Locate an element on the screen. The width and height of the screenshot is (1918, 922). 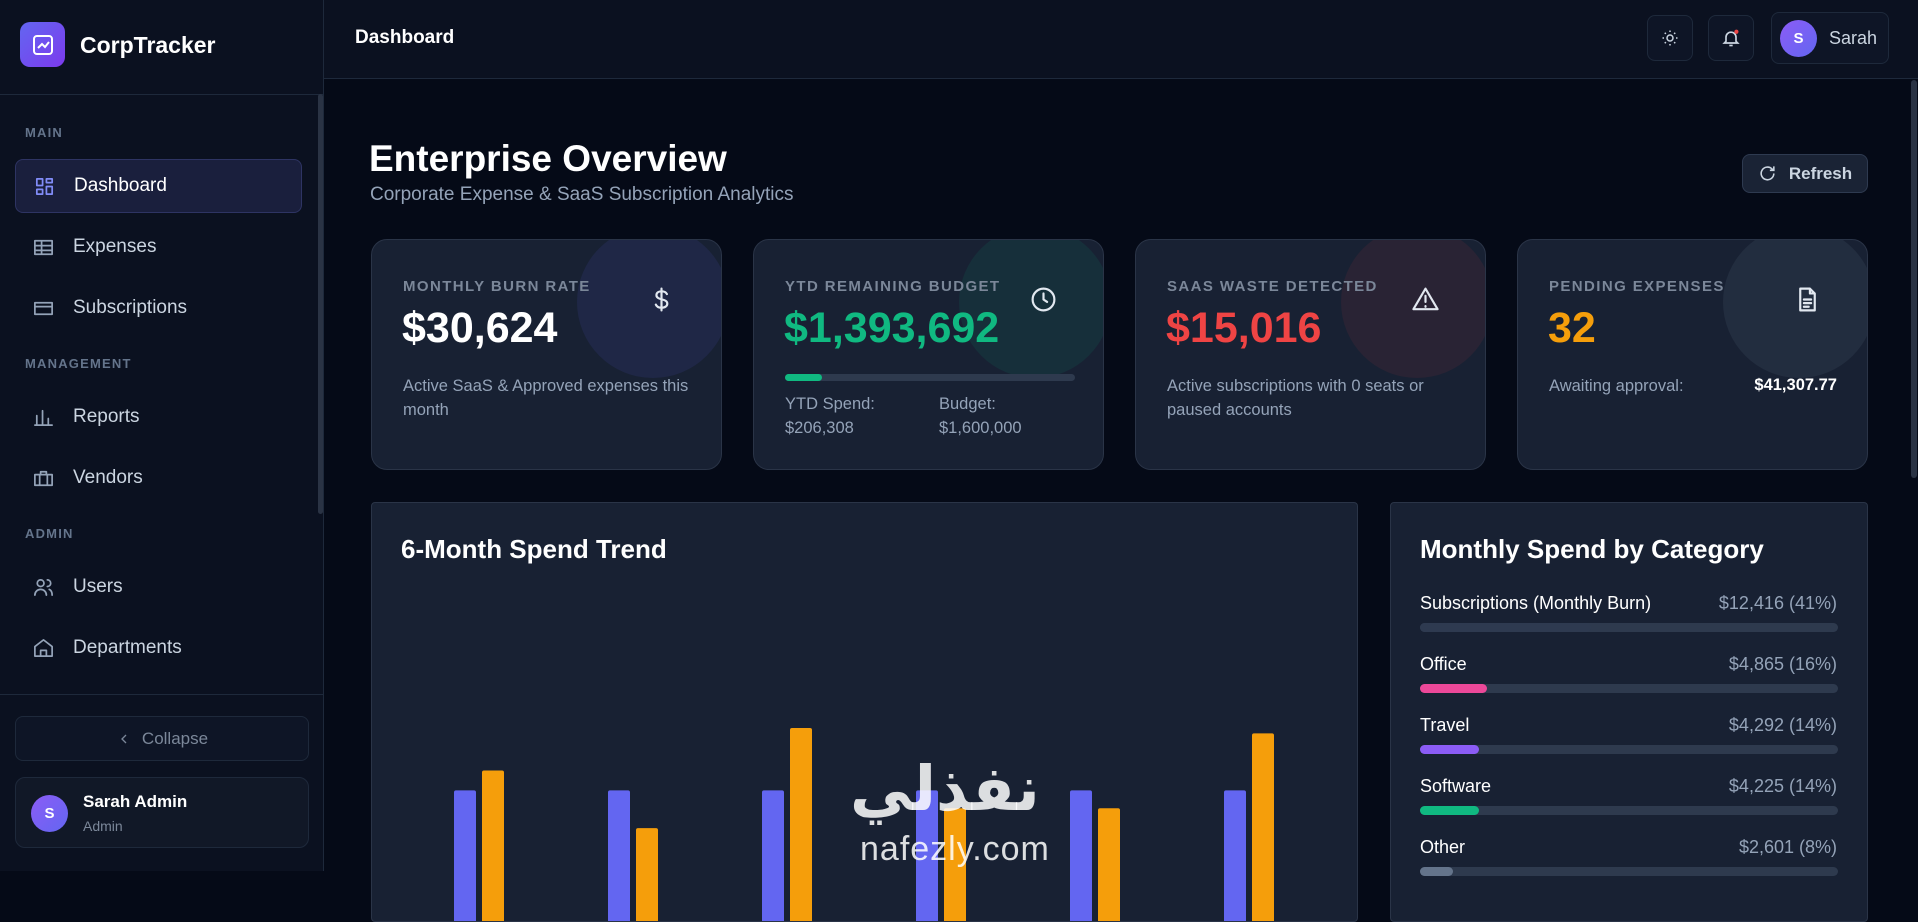
profile-button: S Sarah is located at coordinates (1830, 38).